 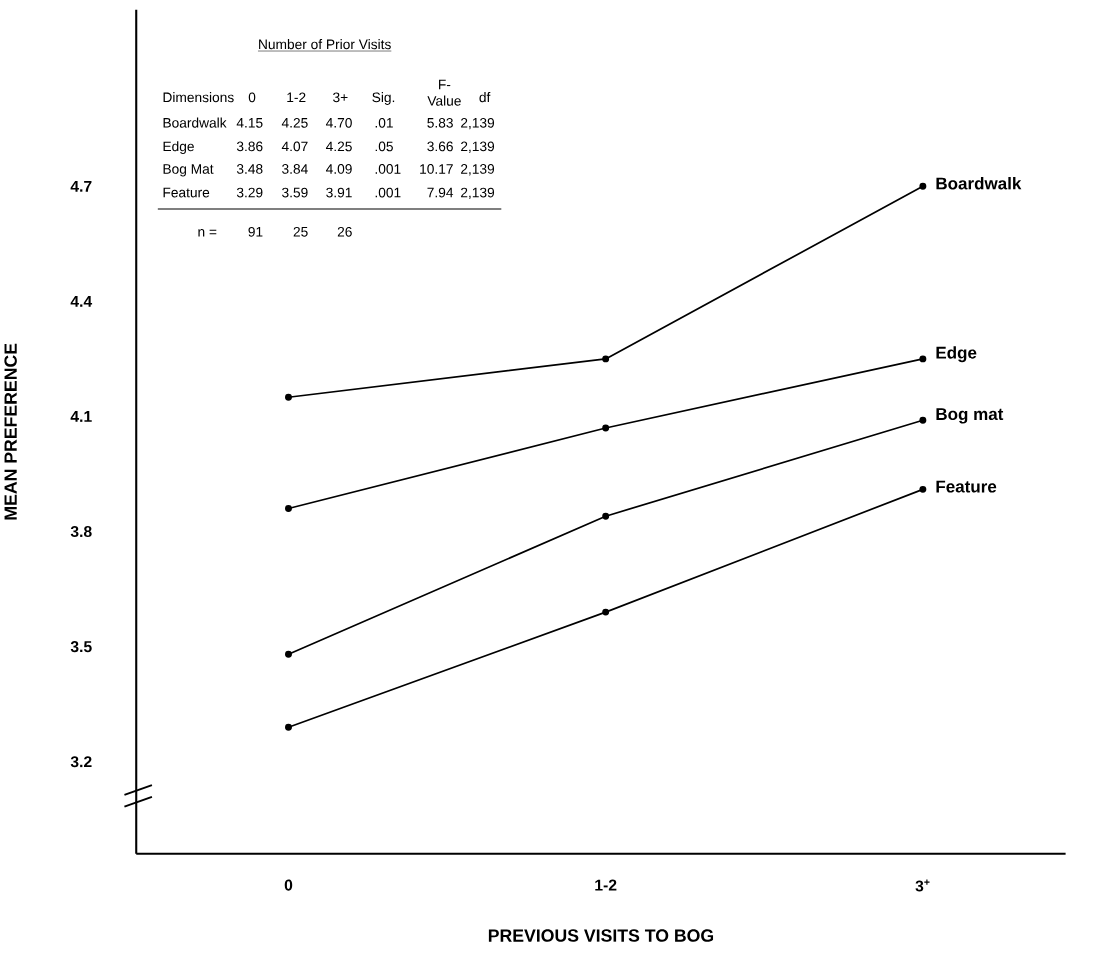 What do you see at coordinates (255, 231) in the screenshot?
I see `annotation: 91` at bounding box center [255, 231].